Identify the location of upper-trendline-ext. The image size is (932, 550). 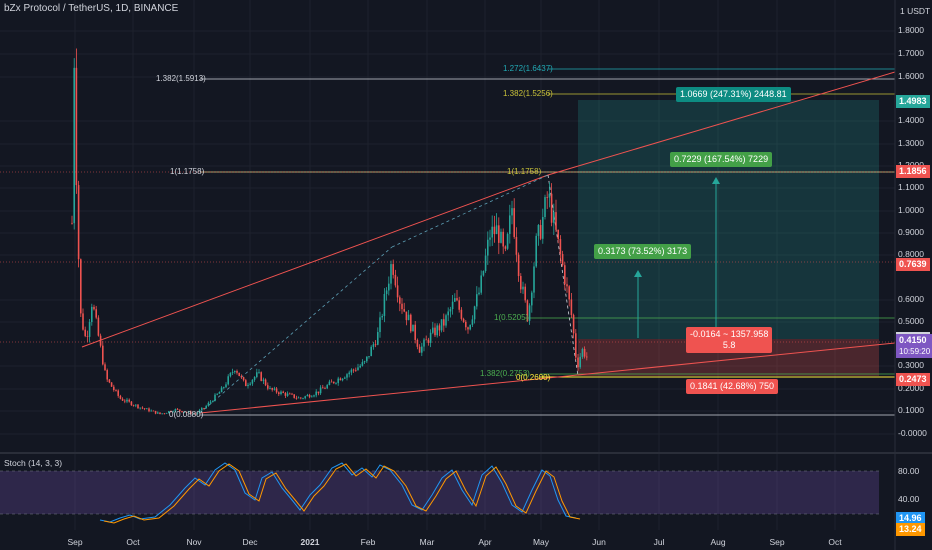
(721, 123).